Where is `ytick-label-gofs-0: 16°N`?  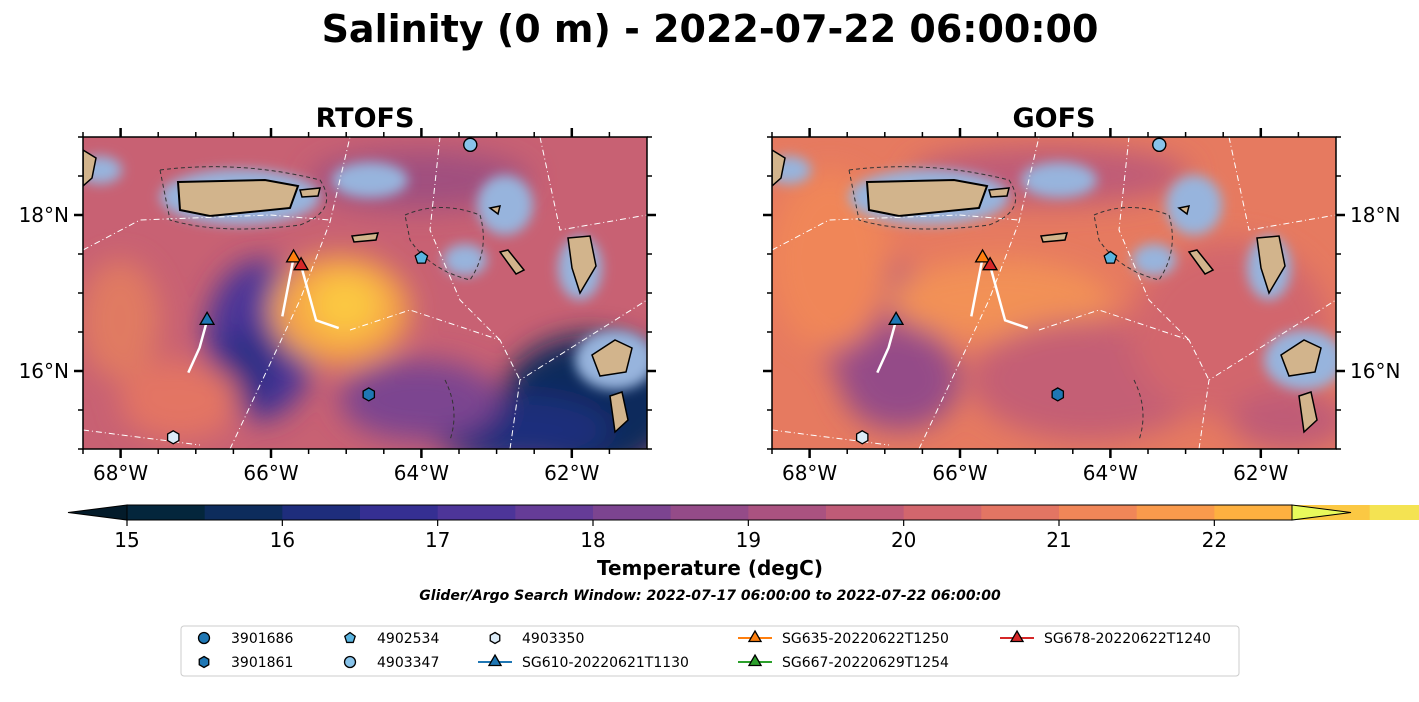 ytick-label-gofs-0: 16°N is located at coordinates (1375, 371).